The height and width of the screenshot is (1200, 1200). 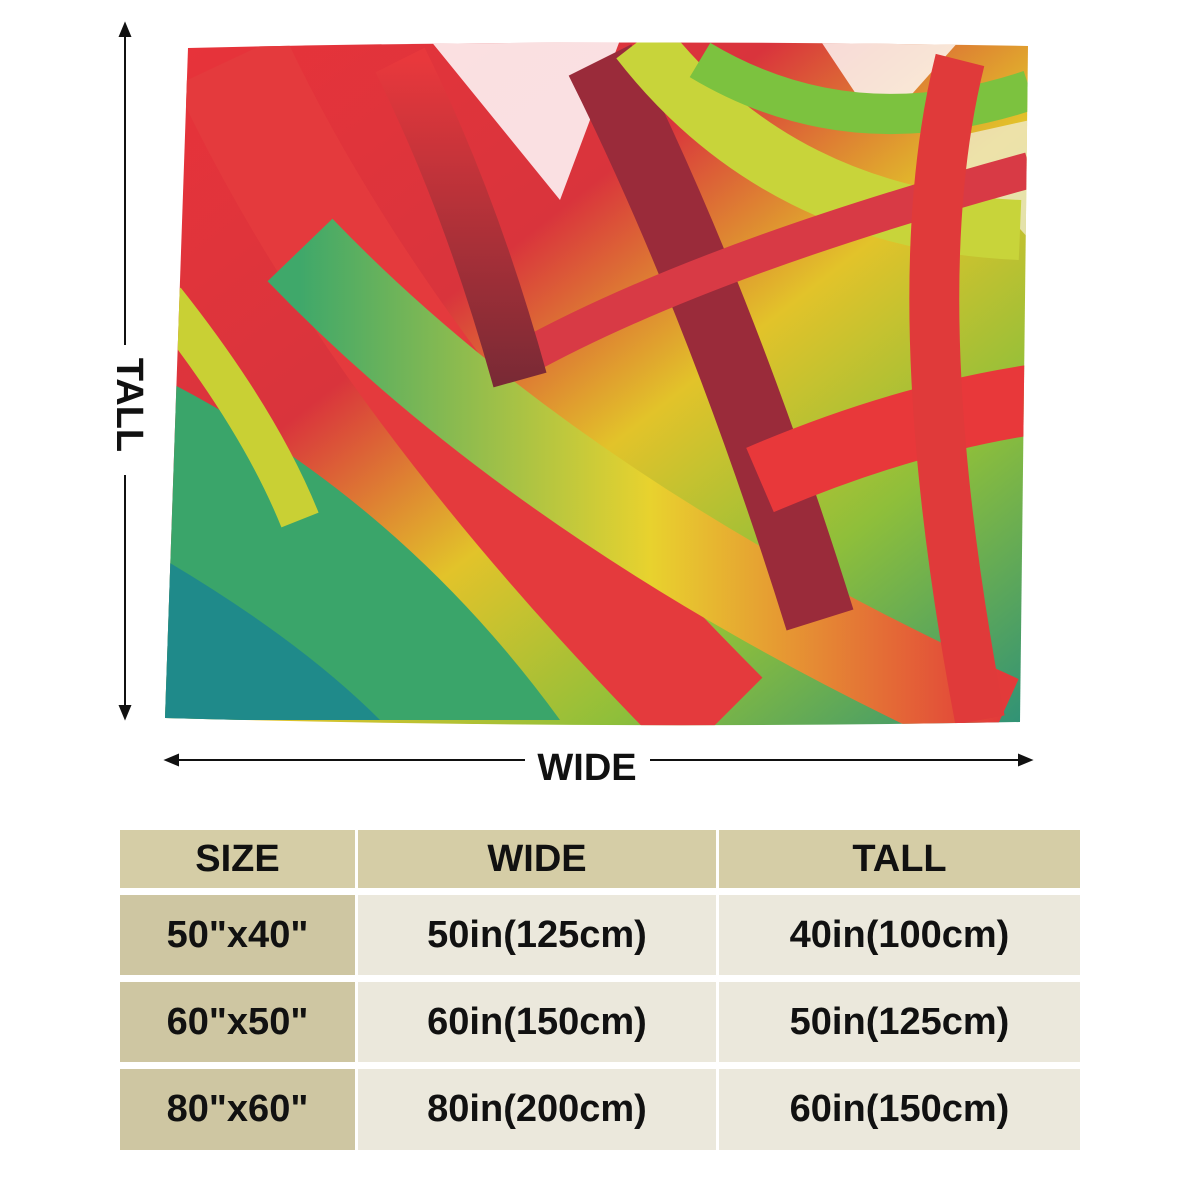 What do you see at coordinates (129, 405) in the screenshot?
I see `tall-label: TALL` at bounding box center [129, 405].